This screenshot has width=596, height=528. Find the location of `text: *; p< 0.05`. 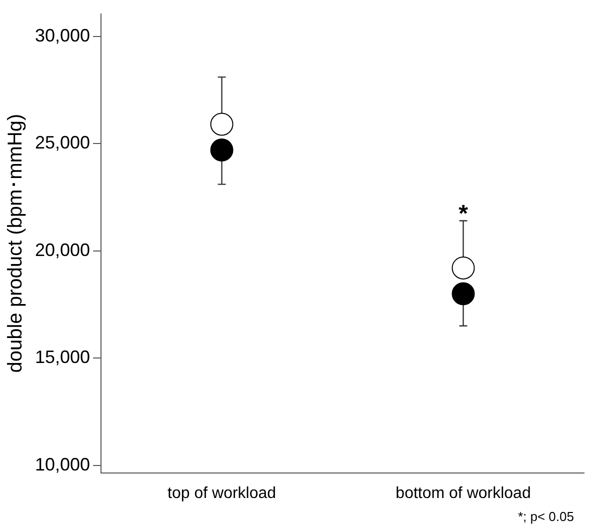

text: *; p< 0.05 is located at coordinates (546, 516).